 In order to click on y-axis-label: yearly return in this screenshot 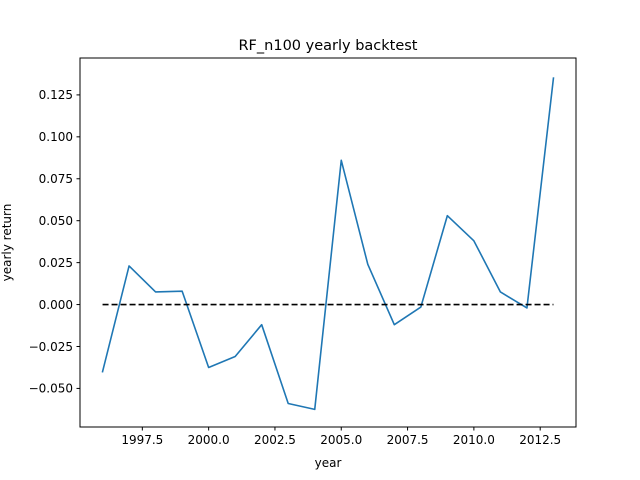, I will do `click(7, 243)`.